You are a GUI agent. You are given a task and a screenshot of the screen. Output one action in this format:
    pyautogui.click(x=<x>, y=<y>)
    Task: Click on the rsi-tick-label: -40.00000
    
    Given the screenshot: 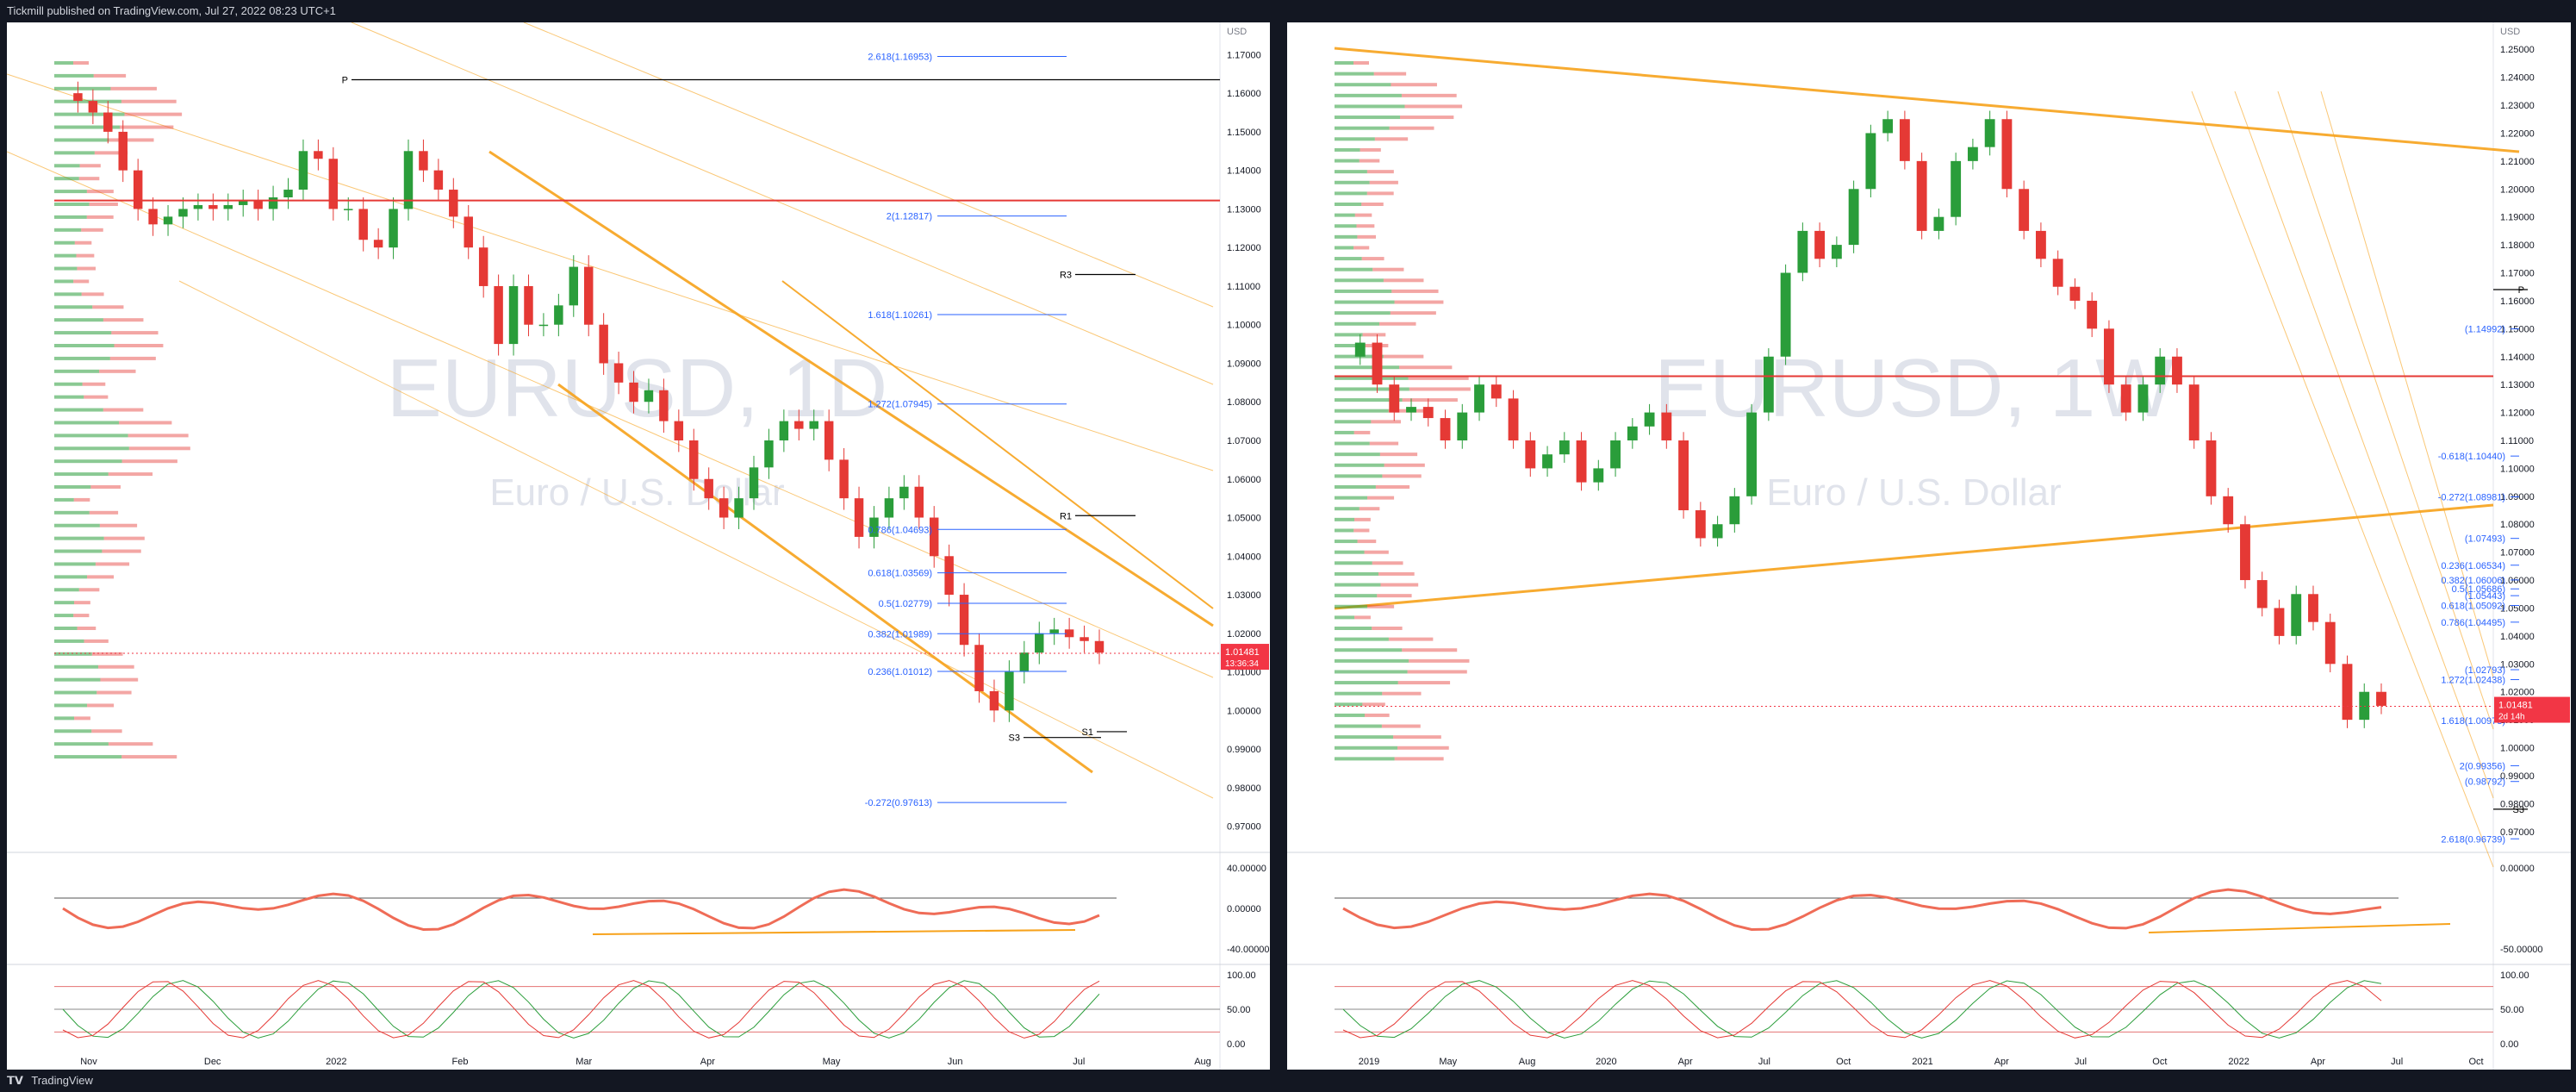 What is the action you would take?
    pyautogui.click(x=1249, y=950)
    